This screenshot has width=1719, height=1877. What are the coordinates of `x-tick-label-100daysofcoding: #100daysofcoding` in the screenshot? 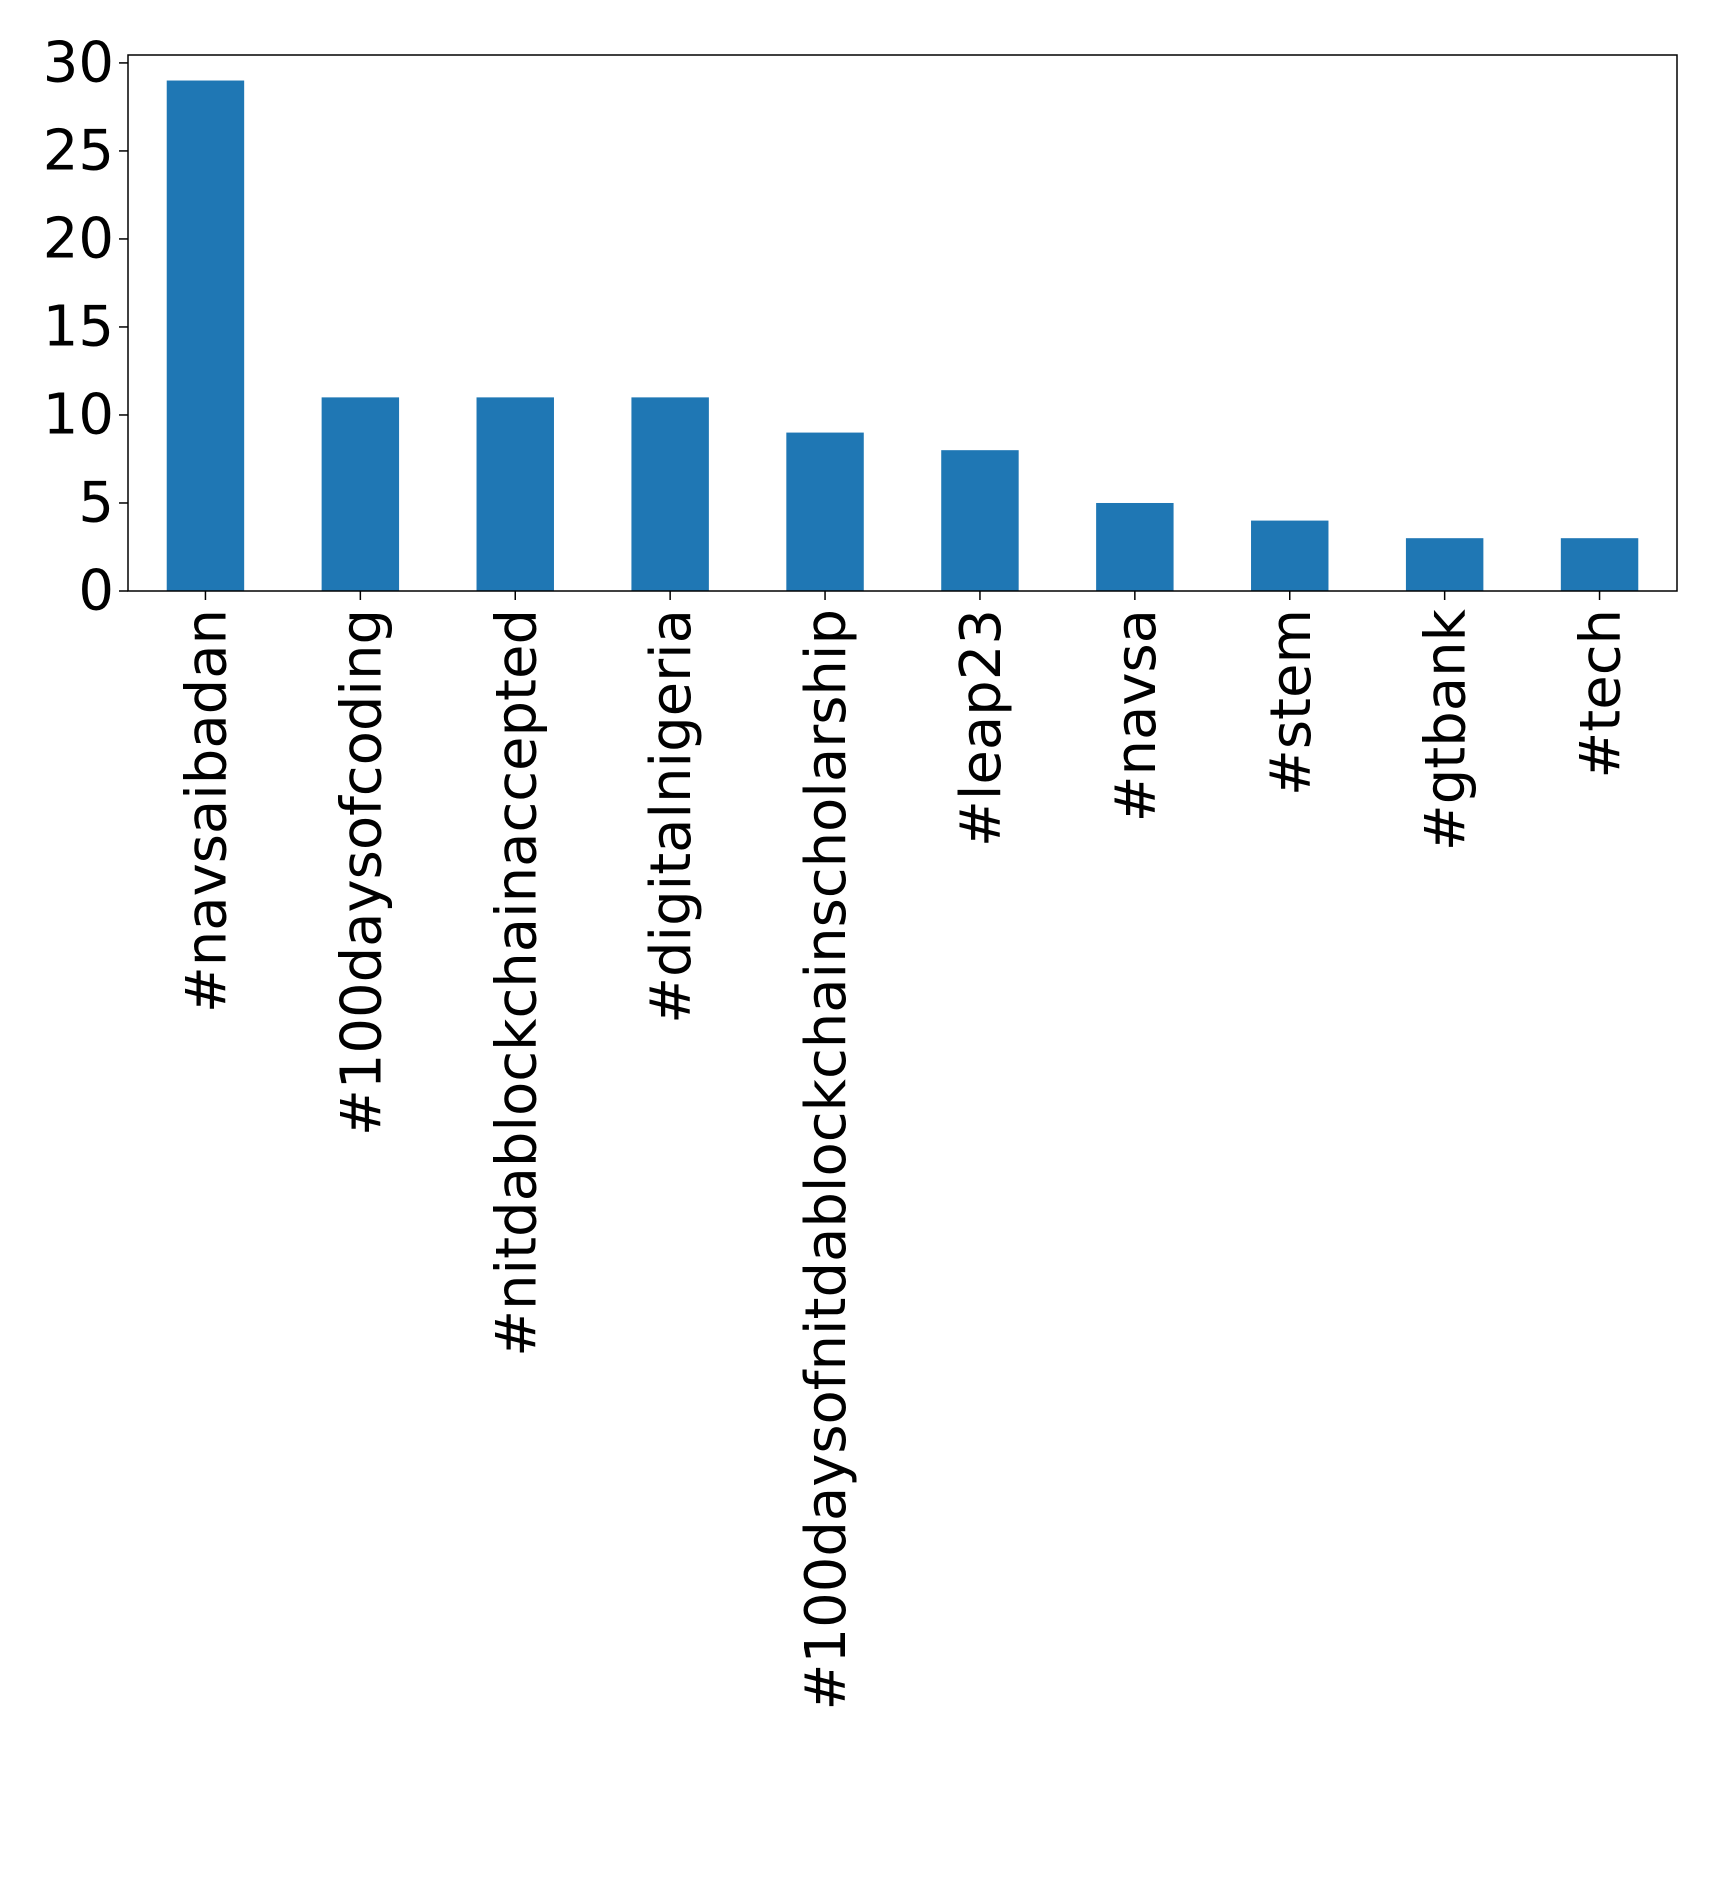 It's located at (361, 872).